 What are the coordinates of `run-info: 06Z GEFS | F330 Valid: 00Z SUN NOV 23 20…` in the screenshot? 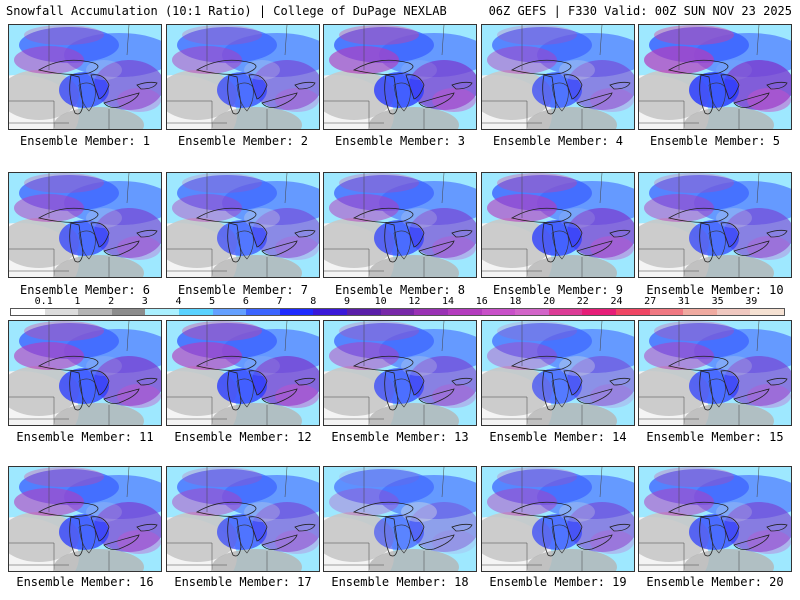 It's located at (640, 11).